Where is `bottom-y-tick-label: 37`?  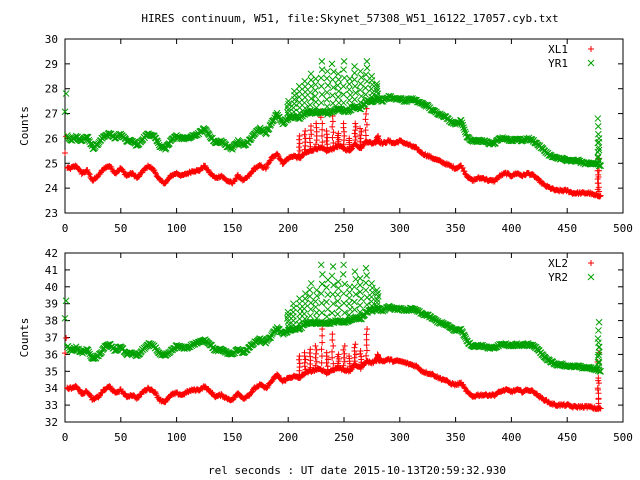 bottom-y-tick-label: 37 is located at coordinates (51, 338).